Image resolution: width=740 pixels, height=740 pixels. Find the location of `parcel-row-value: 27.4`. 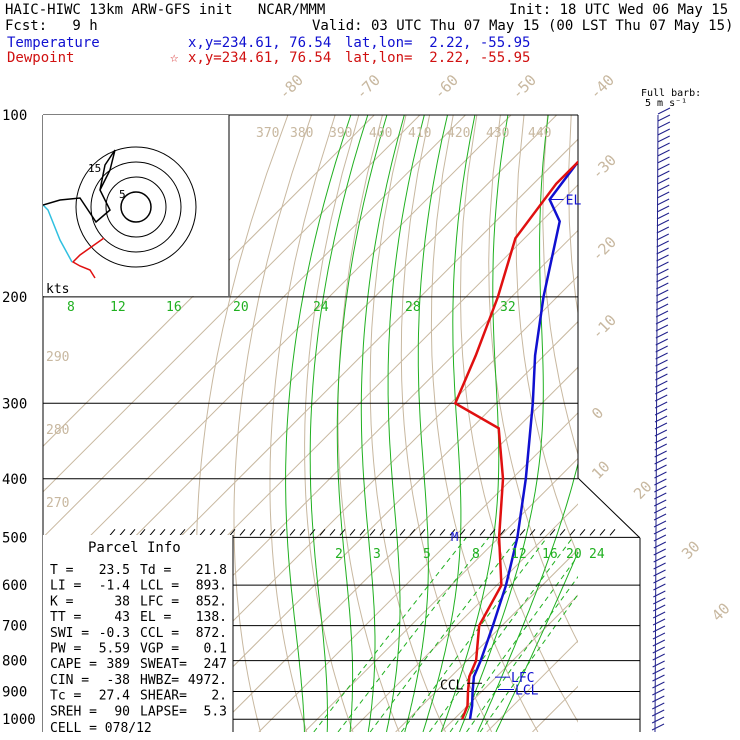

parcel-row-value: 27.4 is located at coordinates (114, 696).